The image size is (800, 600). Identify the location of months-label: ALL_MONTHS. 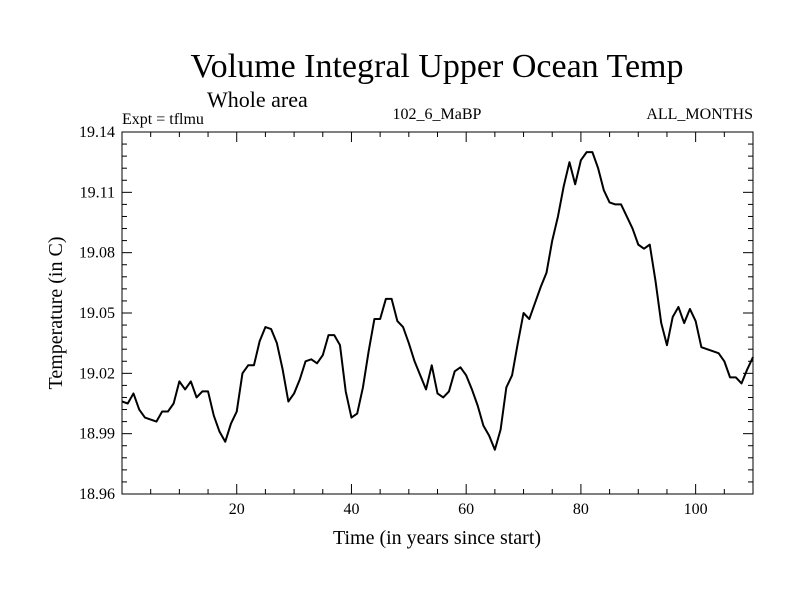
(699, 114).